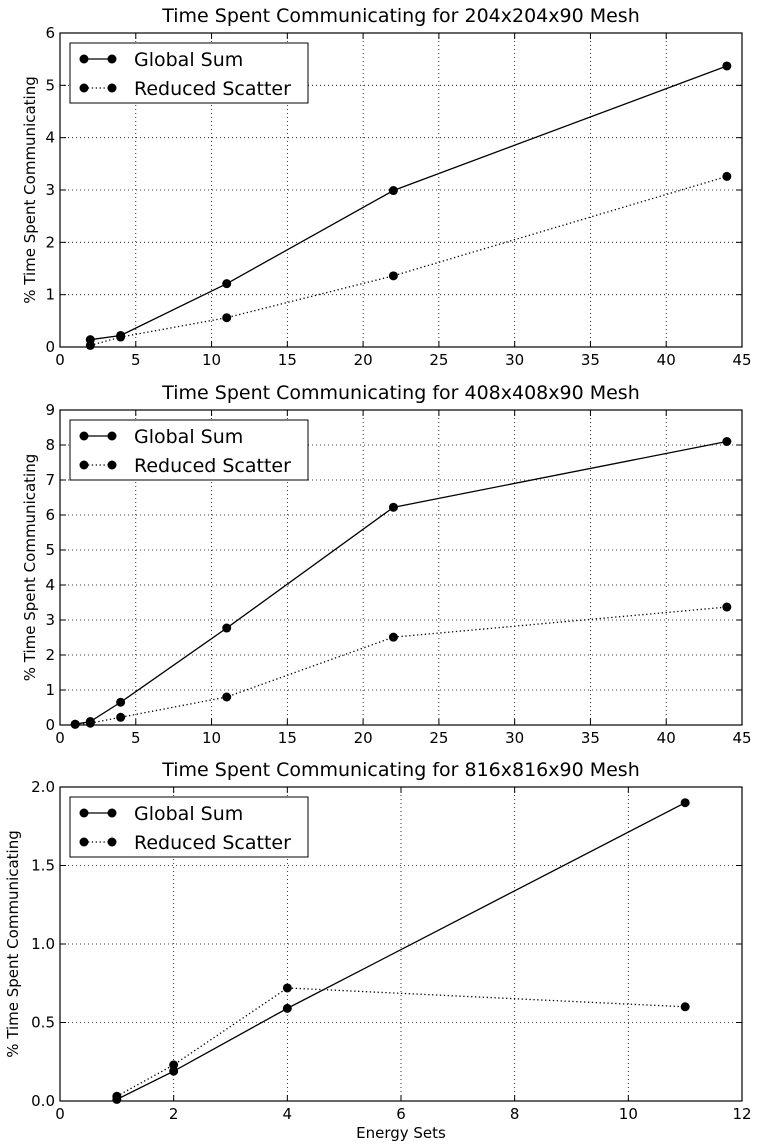 The image size is (757, 1146). Describe the element at coordinates (50, 480) in the screenshot. I see `y-tick-label: 7` at that location.